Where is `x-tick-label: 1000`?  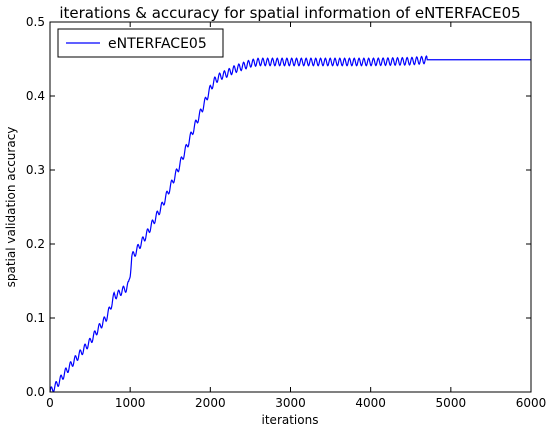 x-tick-label: 1000 is located at coordinates (130, 403).